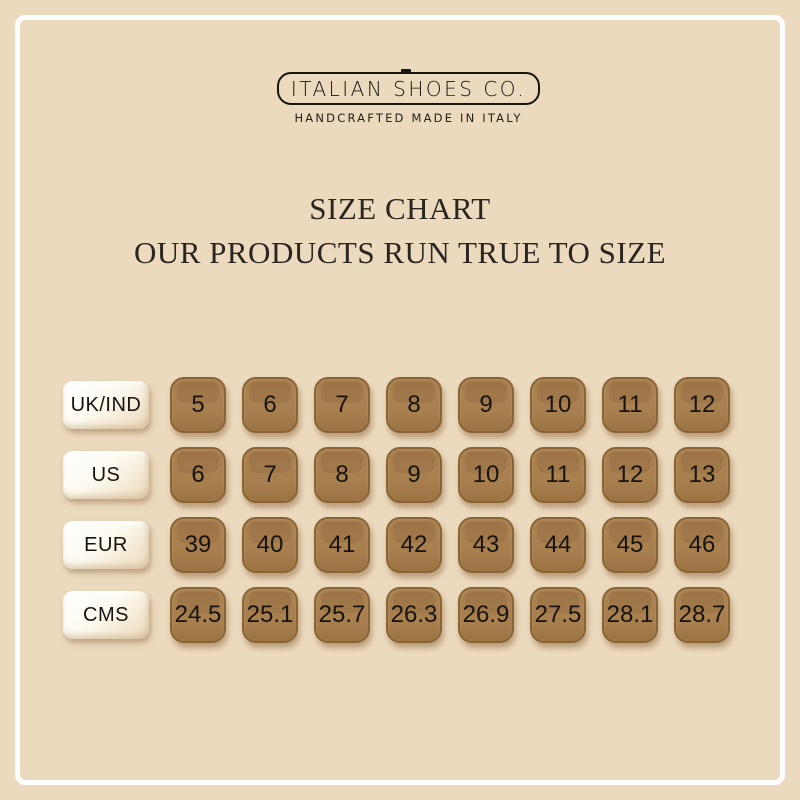  I want to click on size-value-tile: 41, so click(342, 545).